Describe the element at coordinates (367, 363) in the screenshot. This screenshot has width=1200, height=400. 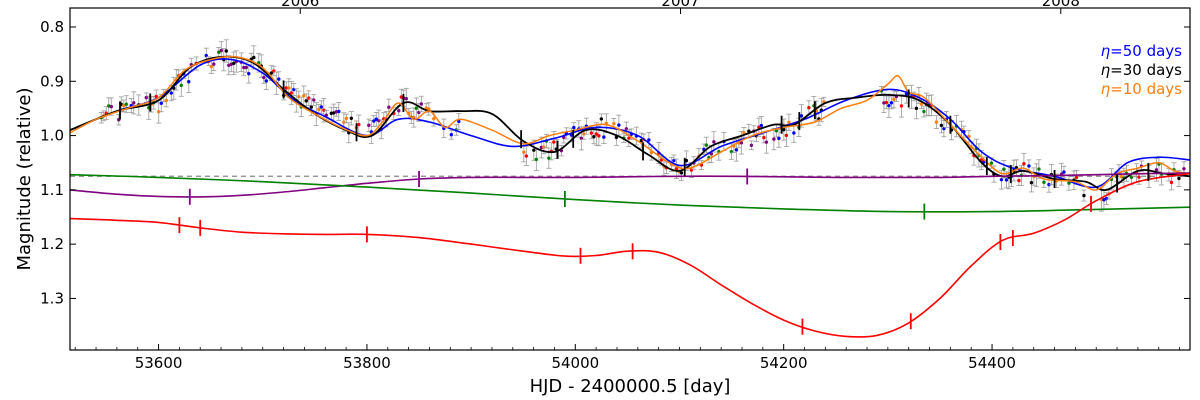
I see `x-tick-label: 53800` at that location.